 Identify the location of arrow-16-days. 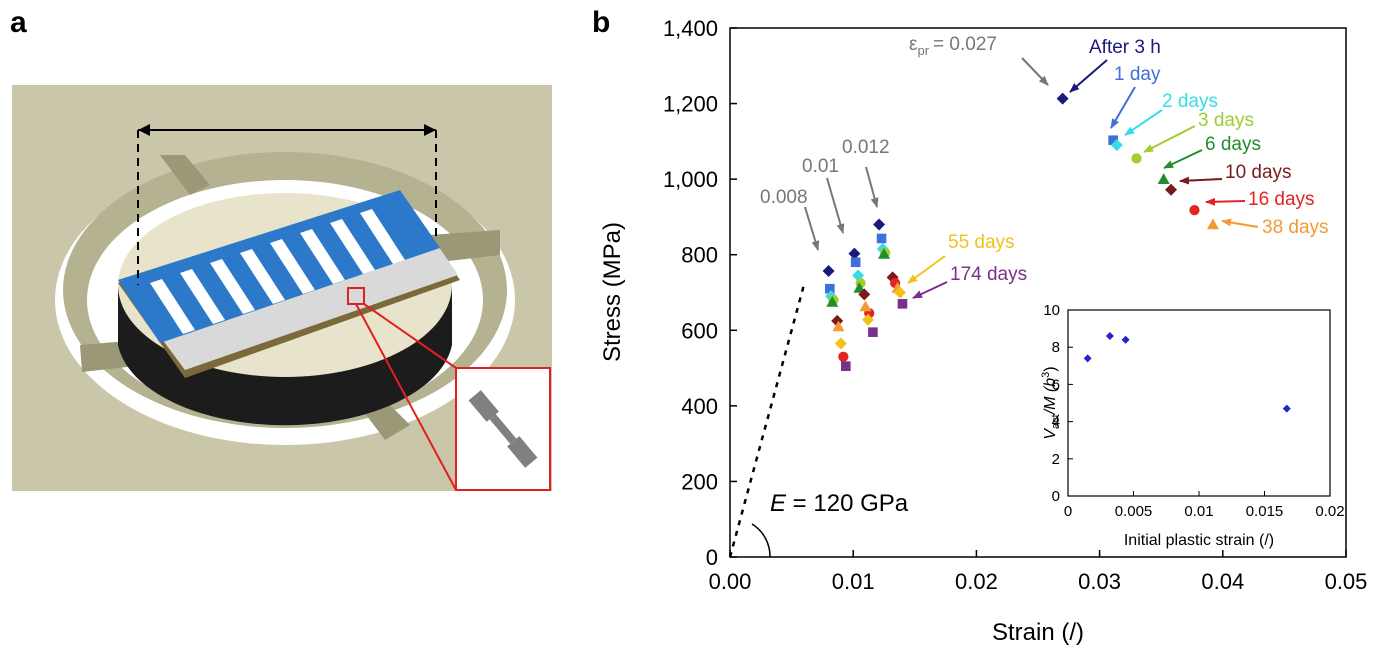
(1225, 201).